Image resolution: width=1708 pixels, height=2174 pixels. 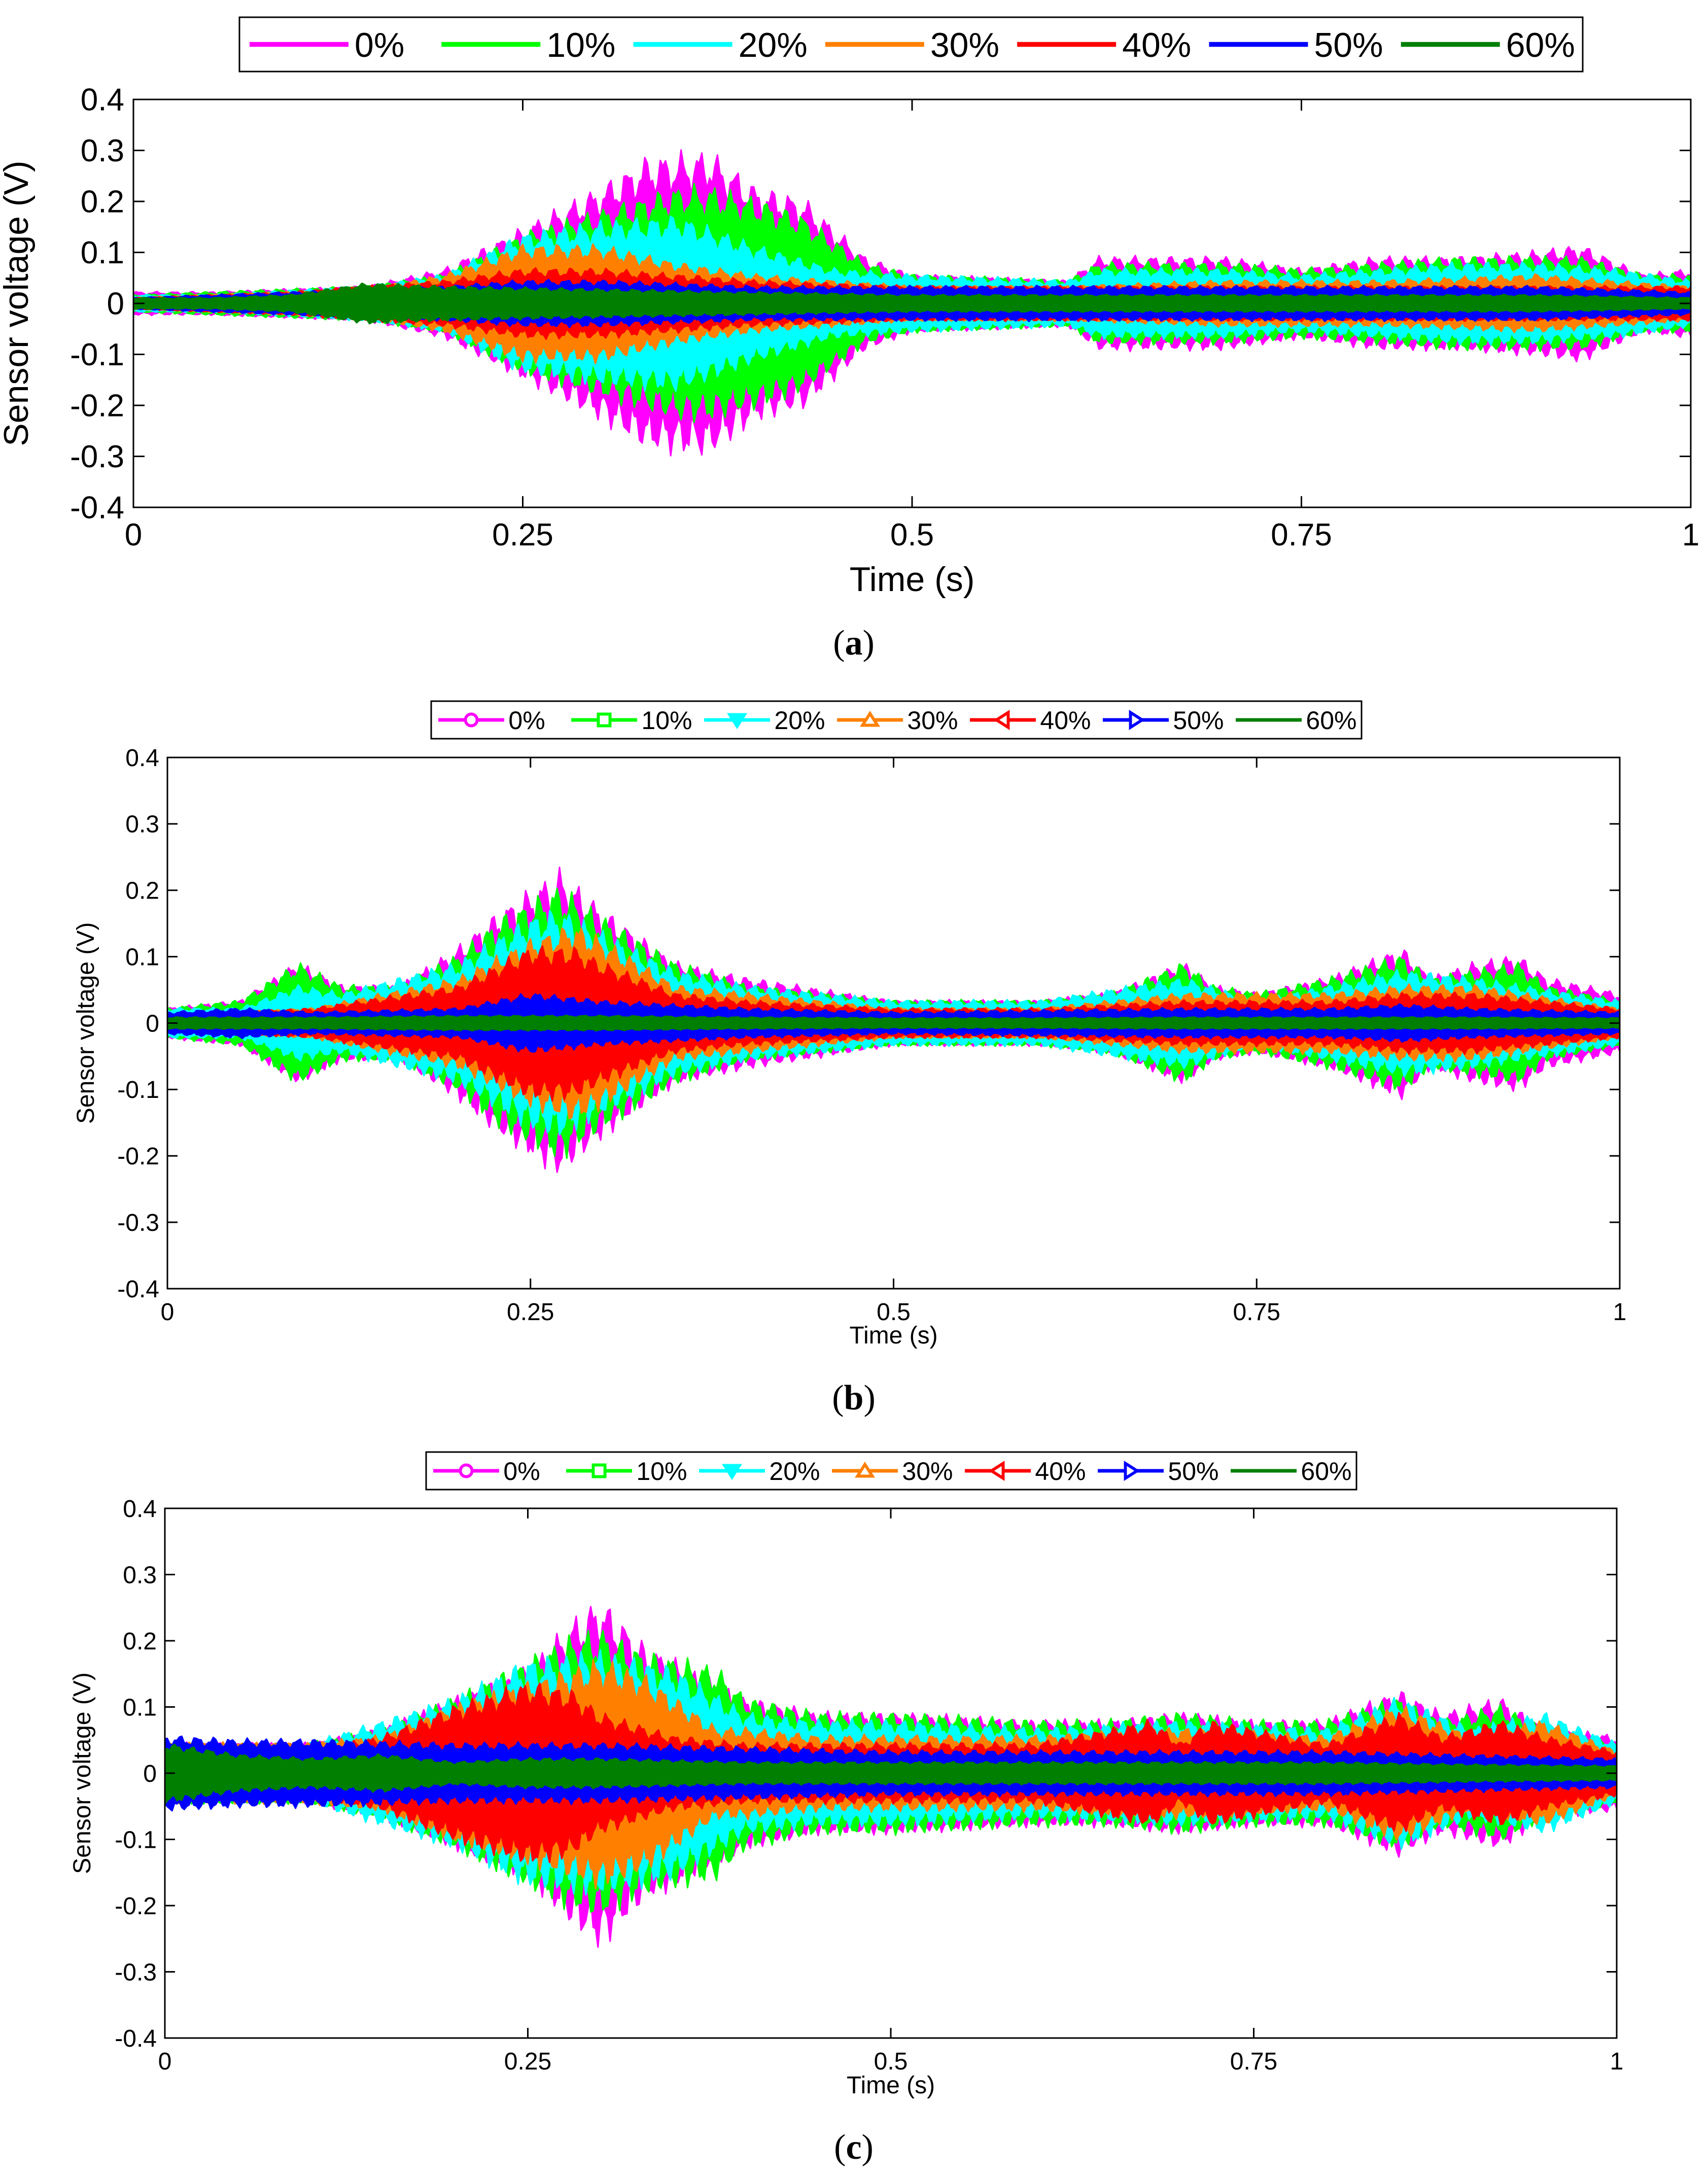 I want to click on panel-caption: (c), so click(x=854, y=2148).